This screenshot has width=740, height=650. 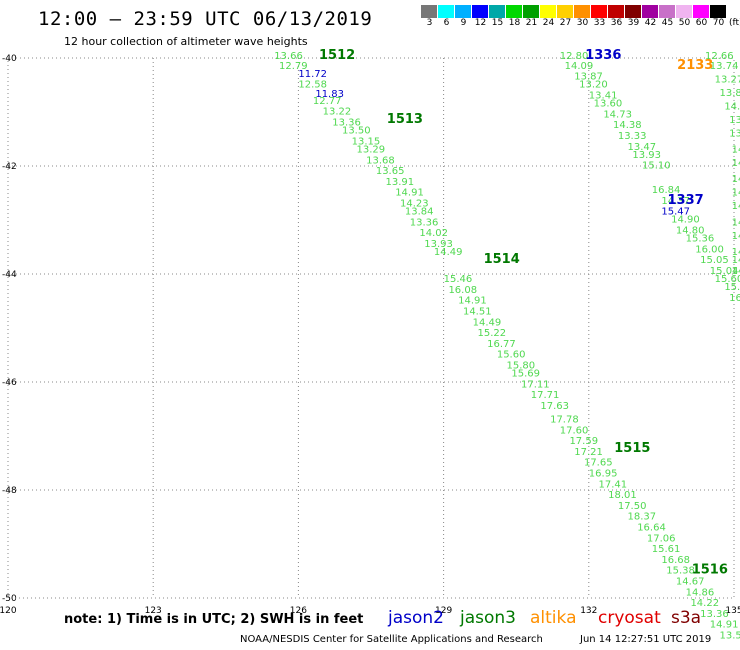 I want to click on wave-height-value: 17.63, so click(x=554, y=406).